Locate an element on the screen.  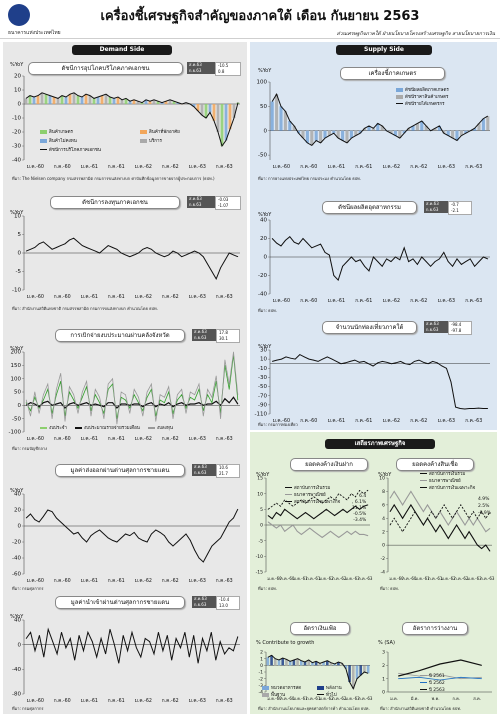
govspending-xtick-label-6: ม.ค.-63 is located at coordinates (197, 439).